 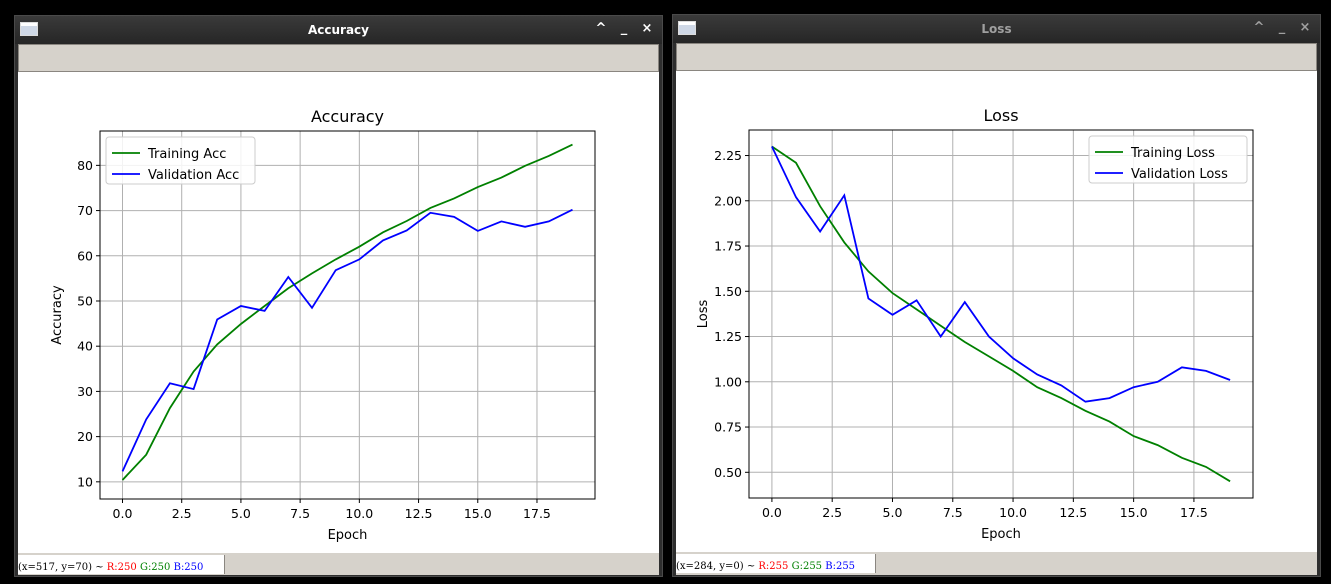 What do you see at coordinates (155, 567) in the screenshot?
I see `status-green: G:250` at bounding box center [155, 567].